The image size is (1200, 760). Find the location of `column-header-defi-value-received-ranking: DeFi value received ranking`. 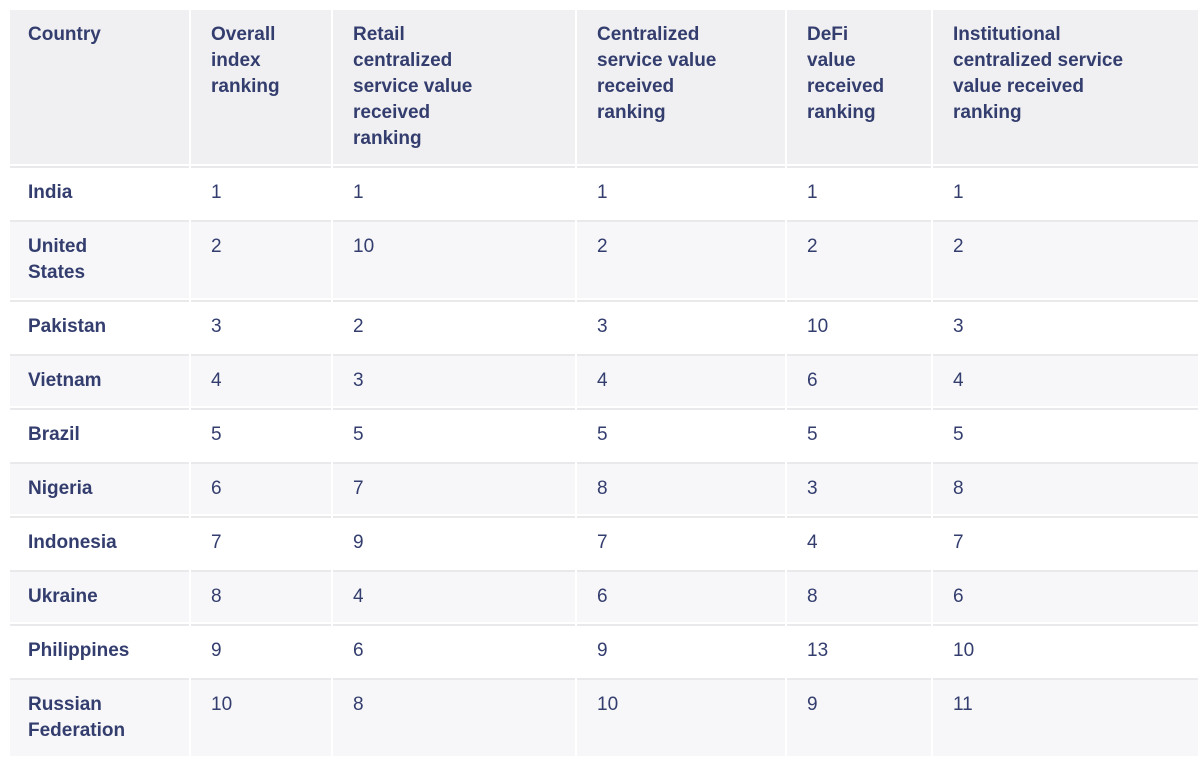

column-header-defi-value-received-ranking: DeFi value received ranking is located at coordinates (859, 87).